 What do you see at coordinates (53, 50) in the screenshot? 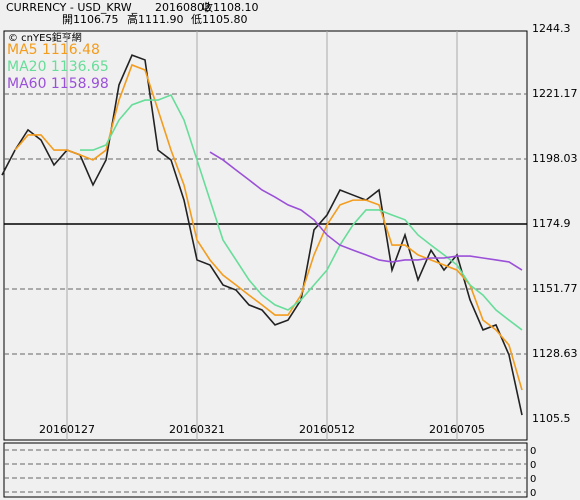
I see `legend-entry: MA5 1116.48` at bounding box center [53, 50].